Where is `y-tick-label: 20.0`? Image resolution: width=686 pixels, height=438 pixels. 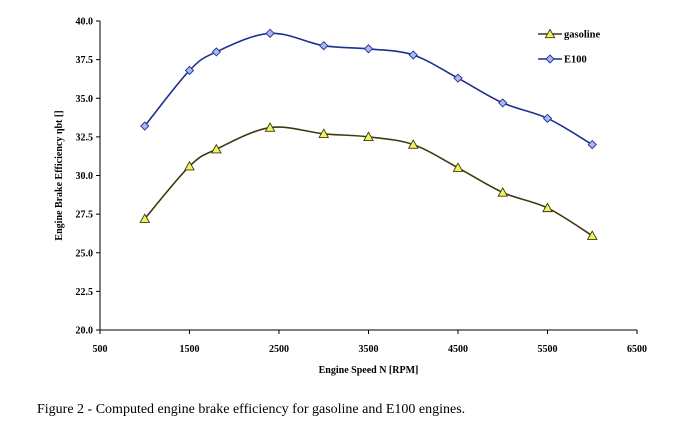 y-tick-label: 20.0 is located at coordinates (85, 331).